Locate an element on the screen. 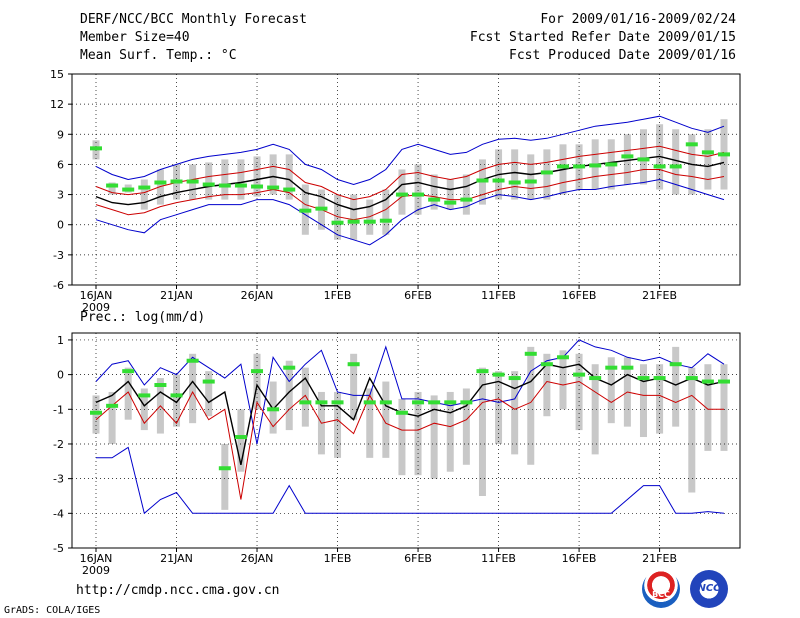  series-max-line is located at coordinates (410, 392).